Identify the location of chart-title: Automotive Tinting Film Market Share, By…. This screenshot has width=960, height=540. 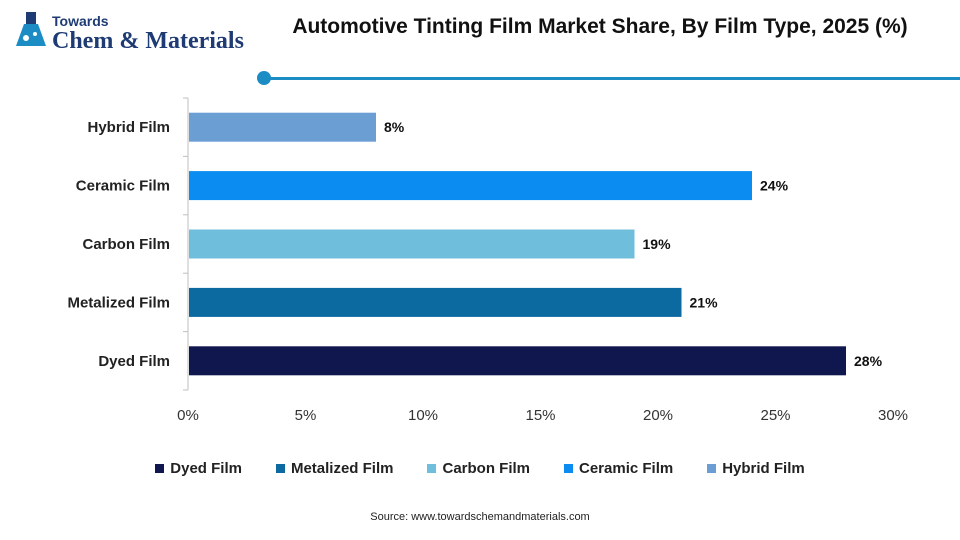
(600, 26).